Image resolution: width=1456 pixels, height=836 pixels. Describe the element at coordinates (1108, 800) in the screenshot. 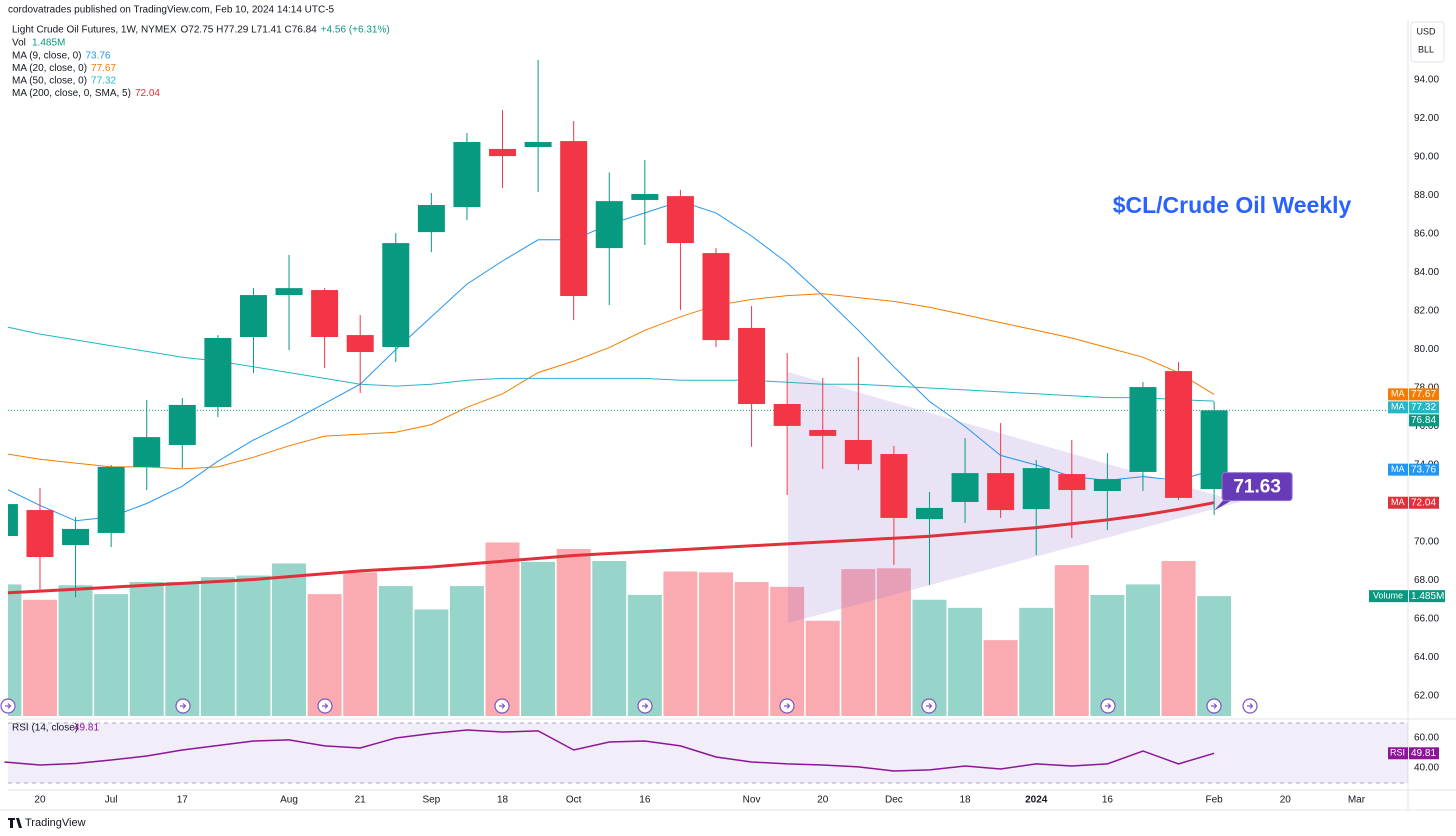

I see `x-tick-label: 16` at that location.